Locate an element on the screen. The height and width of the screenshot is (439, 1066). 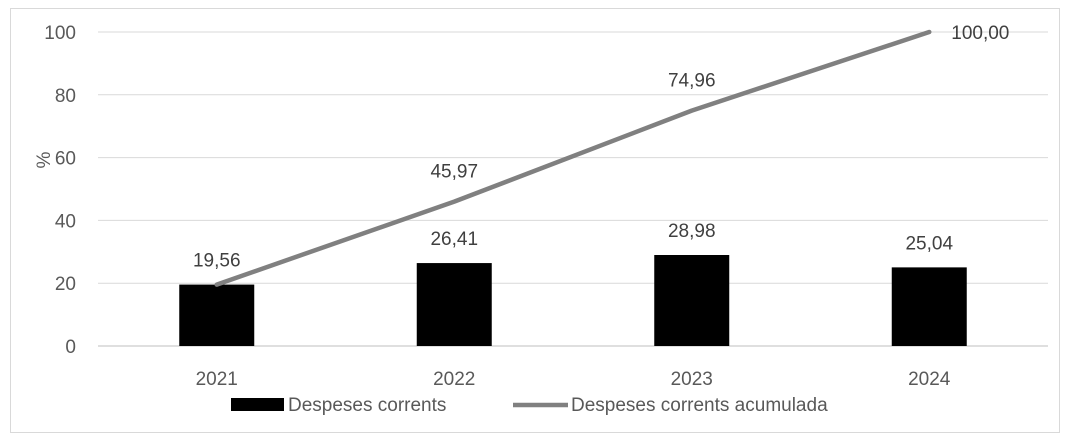
x-tick-label-2022: 2022 is located at coordinates (454, 379).